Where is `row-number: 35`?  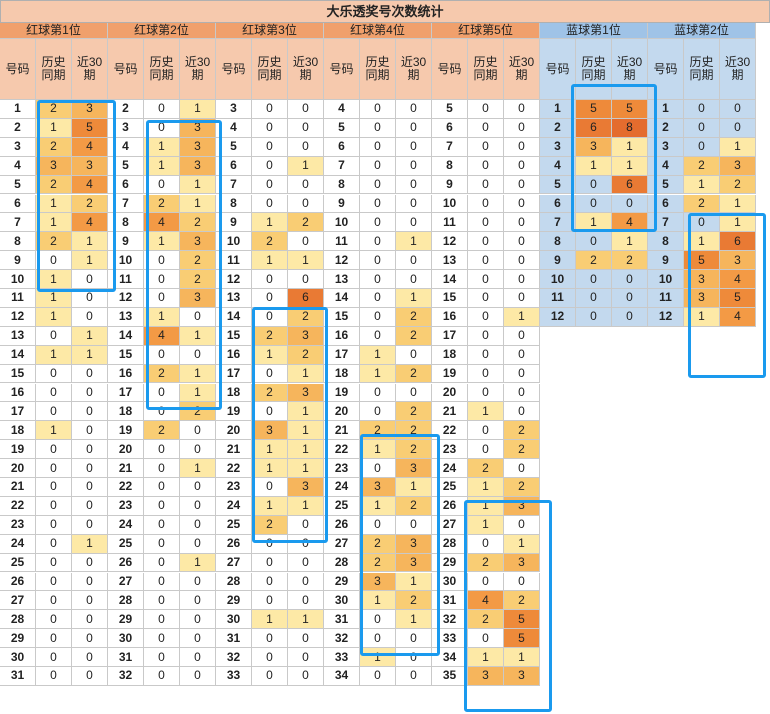 row-number: 35 is located at coordinates (450, 676).